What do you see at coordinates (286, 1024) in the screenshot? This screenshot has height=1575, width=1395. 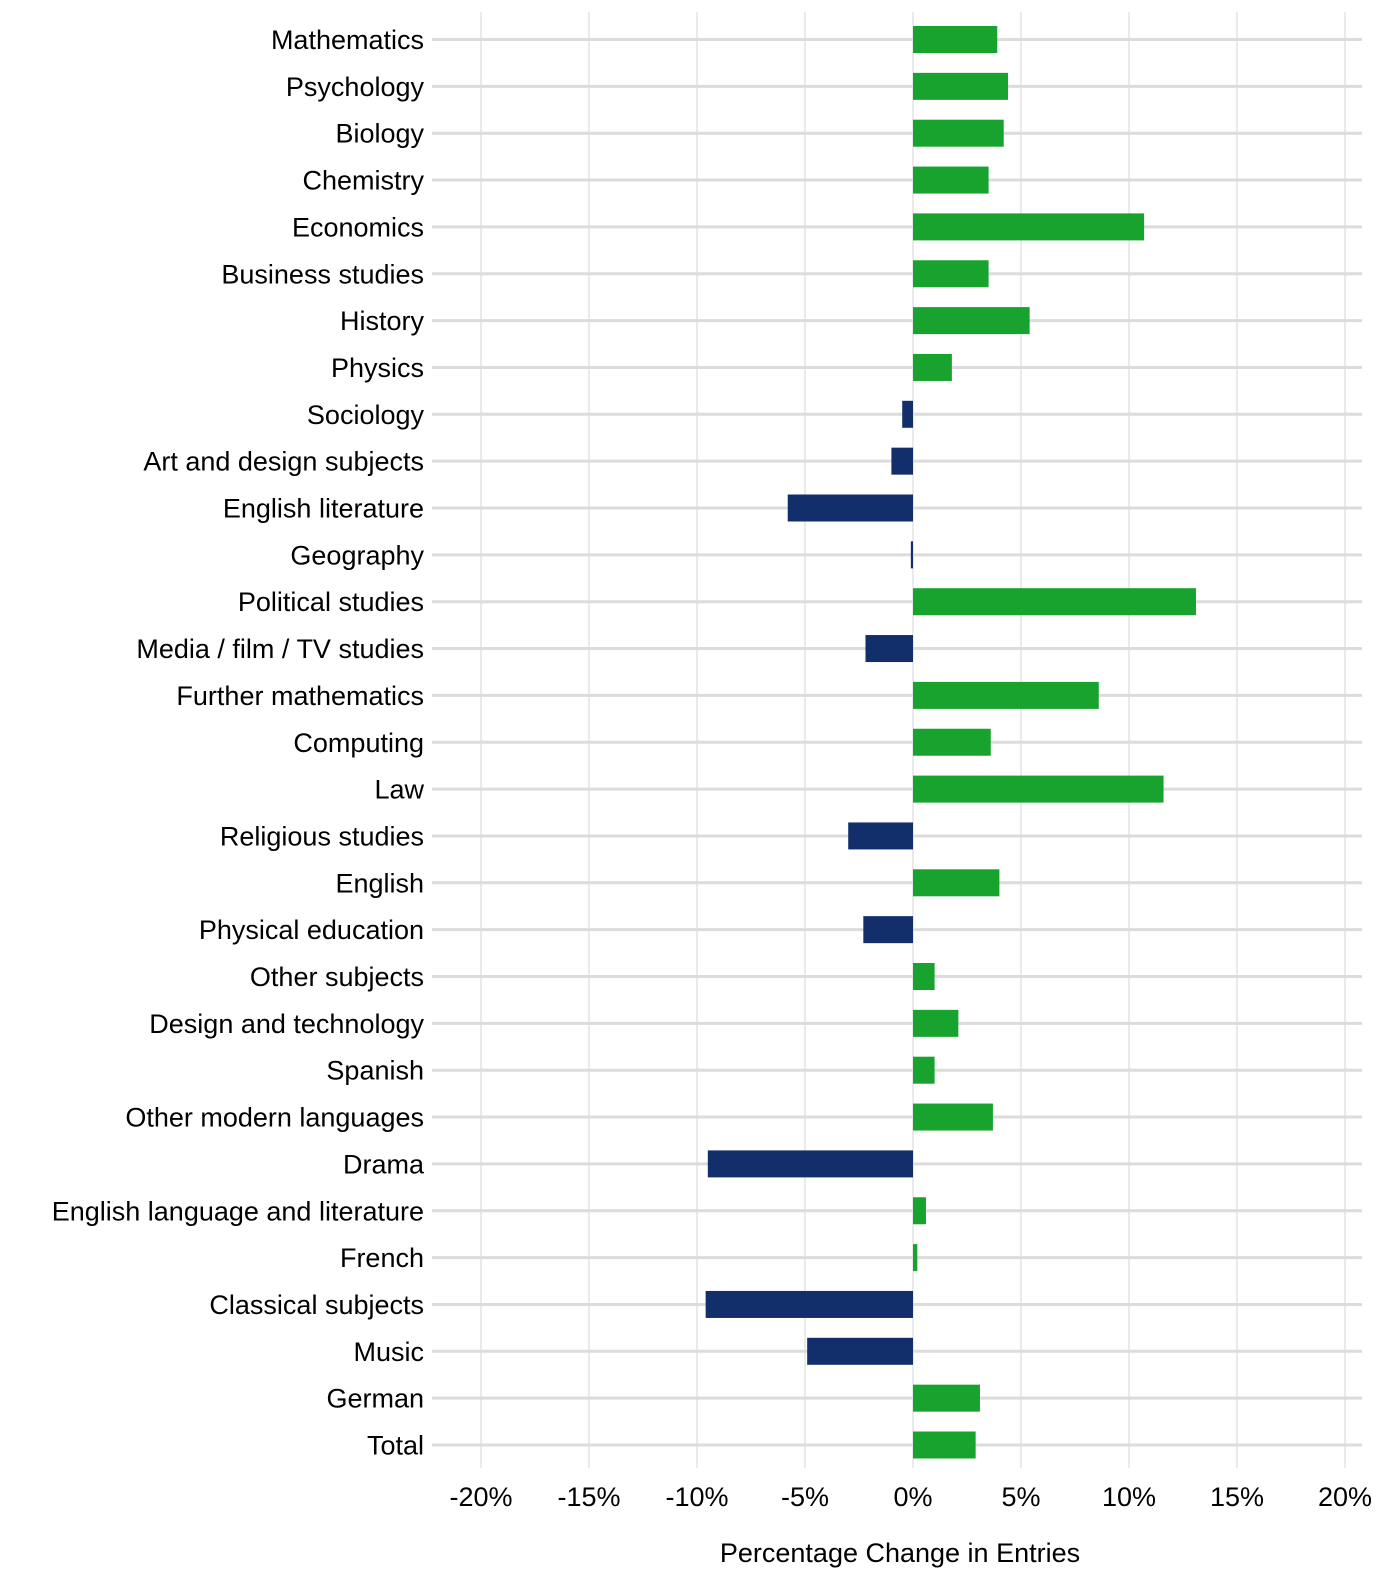 I see `category-label: Design and technology` at bounding box center [286, 1024].